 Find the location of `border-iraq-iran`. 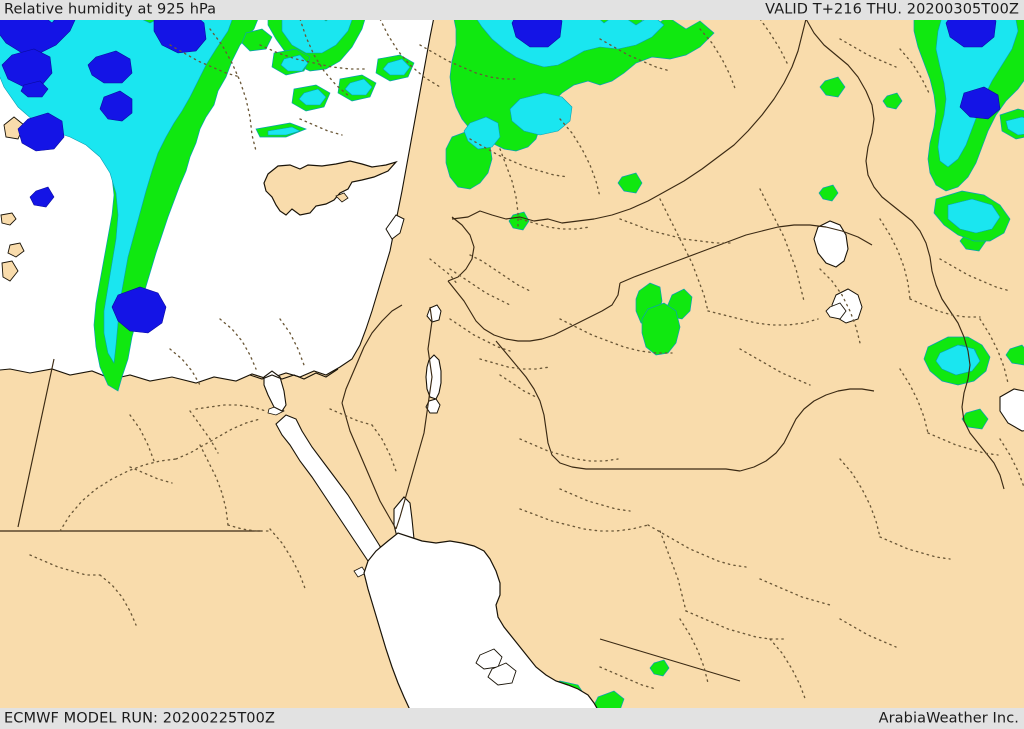

border-iraq-iran is located at coordinates (905, 254).